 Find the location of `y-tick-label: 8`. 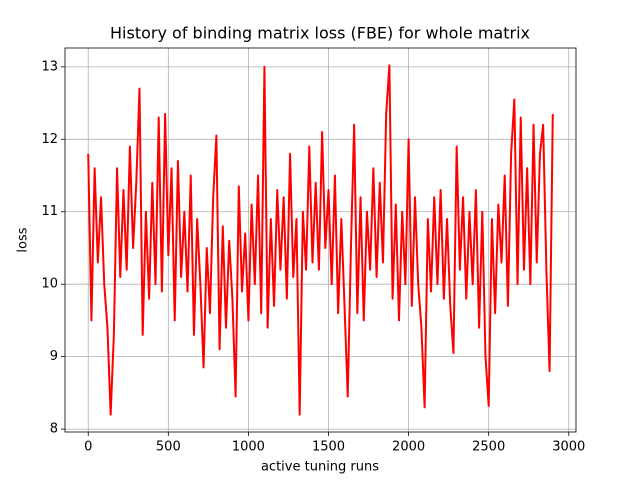

y-tick-label: 8 is located at coordinates (54, 429).